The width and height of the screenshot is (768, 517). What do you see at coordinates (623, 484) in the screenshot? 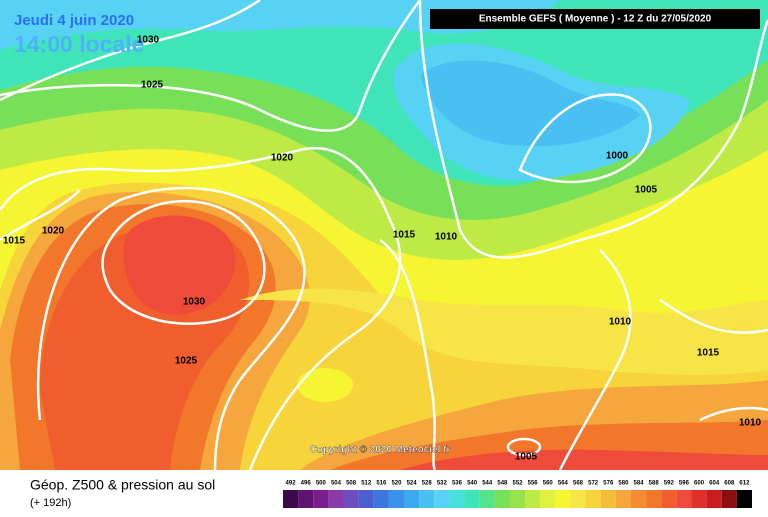
I see `scale-label: 580` at bounding box center [623, 484].